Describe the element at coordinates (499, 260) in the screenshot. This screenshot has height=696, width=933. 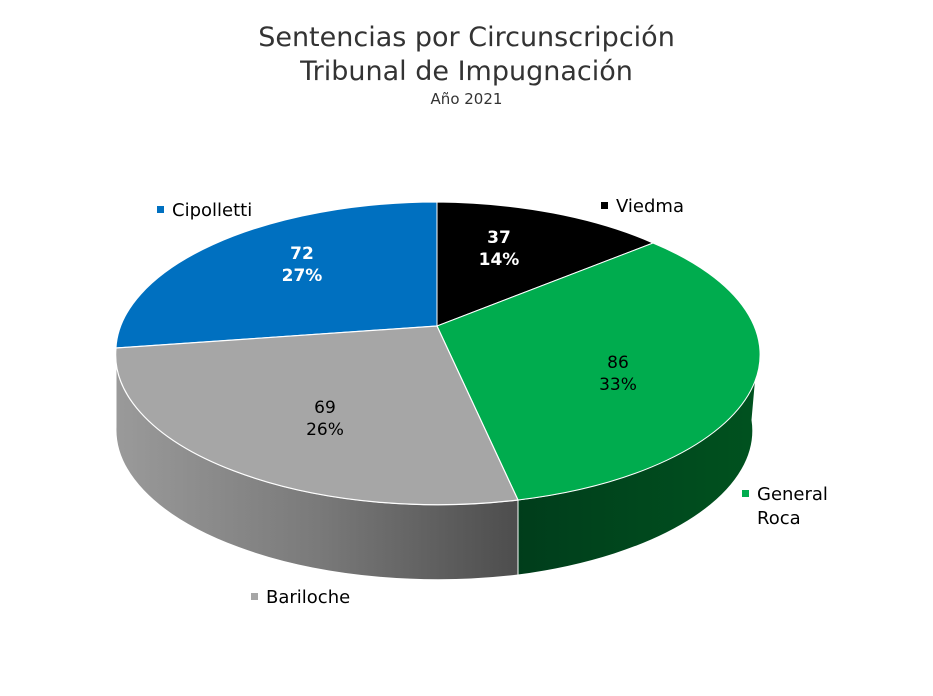
I see `percent: 14%` at that location.